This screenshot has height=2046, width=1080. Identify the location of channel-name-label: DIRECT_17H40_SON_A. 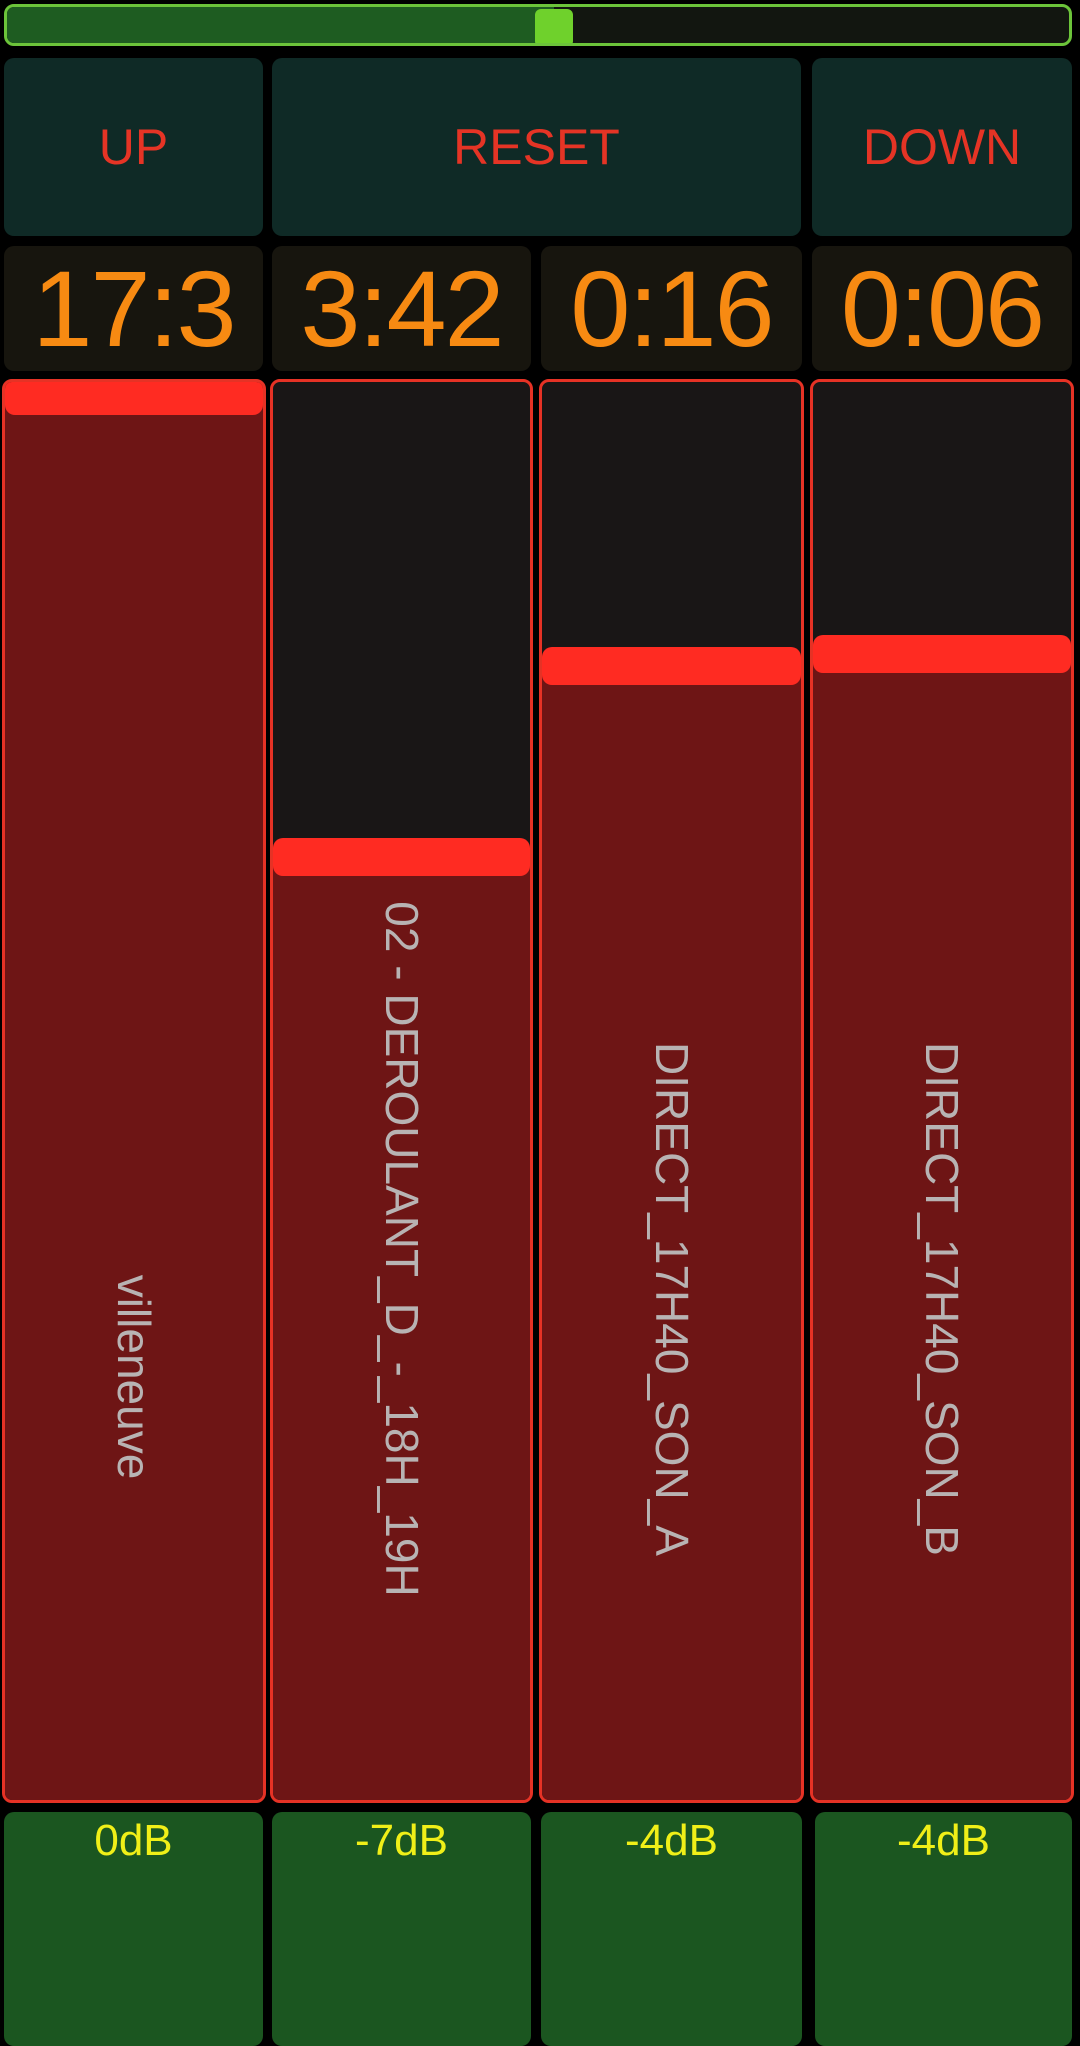
(671, 1299).